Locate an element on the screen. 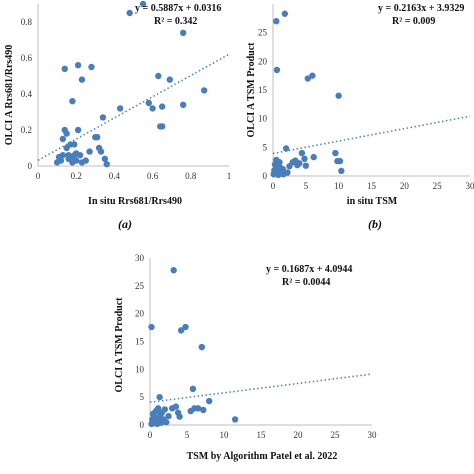  panel-c-y-tick-label: 10 is located at coordinates (140, 369).